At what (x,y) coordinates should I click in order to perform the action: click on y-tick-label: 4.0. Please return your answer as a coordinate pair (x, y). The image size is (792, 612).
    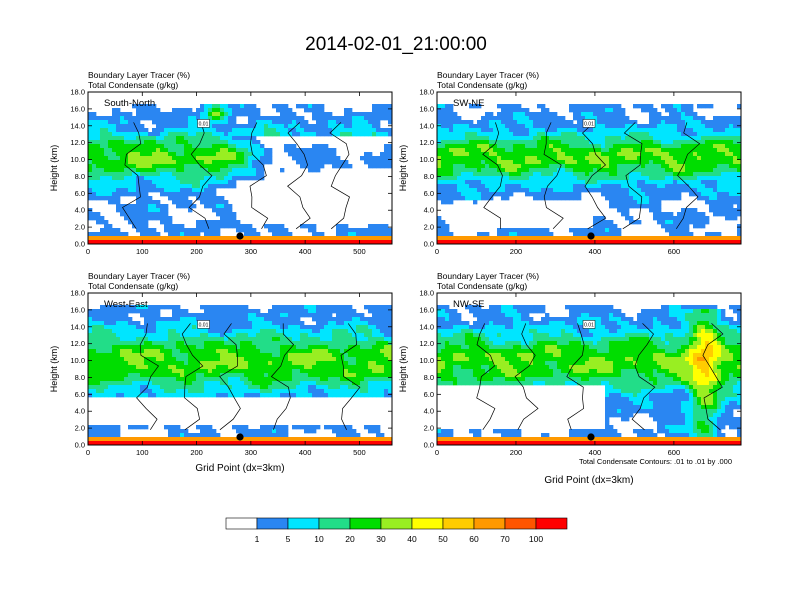
    Looking at the image, I should click on (429, 210).